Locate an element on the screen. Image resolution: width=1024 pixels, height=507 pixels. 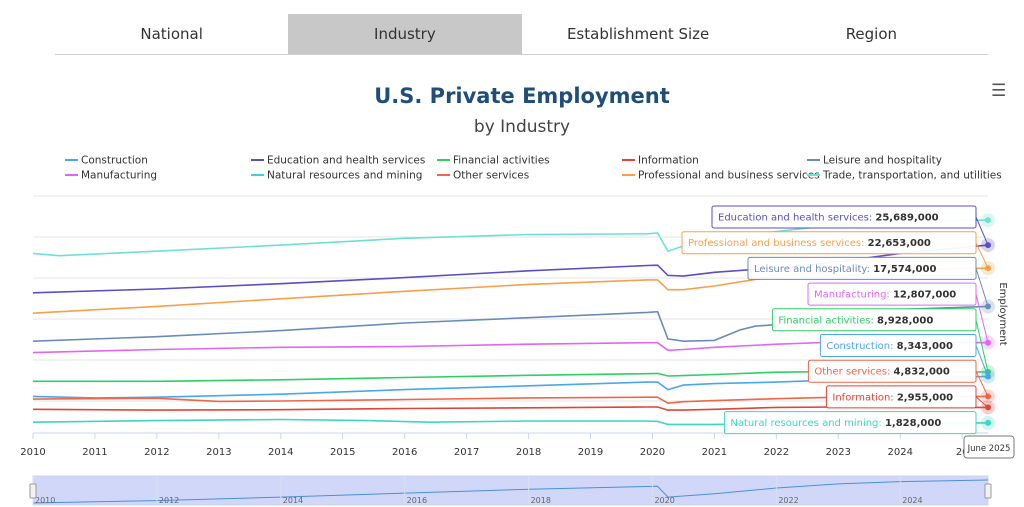
x-tick-label: 2021 is located at coordinates (714, 452).